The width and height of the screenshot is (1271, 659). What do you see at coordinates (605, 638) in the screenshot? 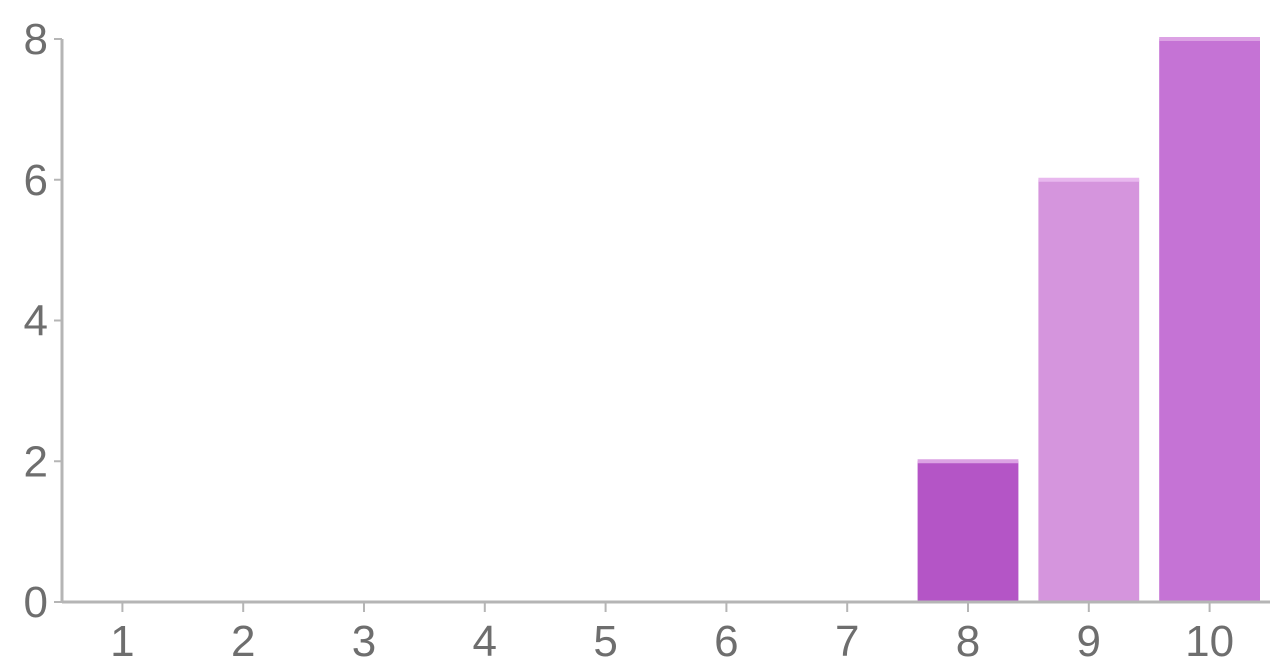
I see `x-tick-label: 5` at bounding box center [605, 638].